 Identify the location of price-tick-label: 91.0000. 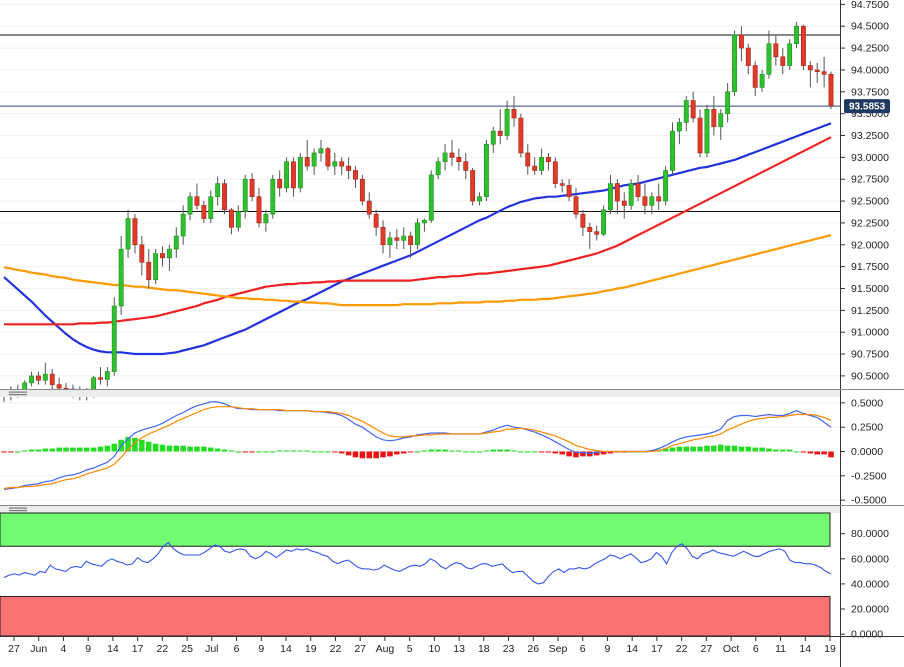
(870, 333).